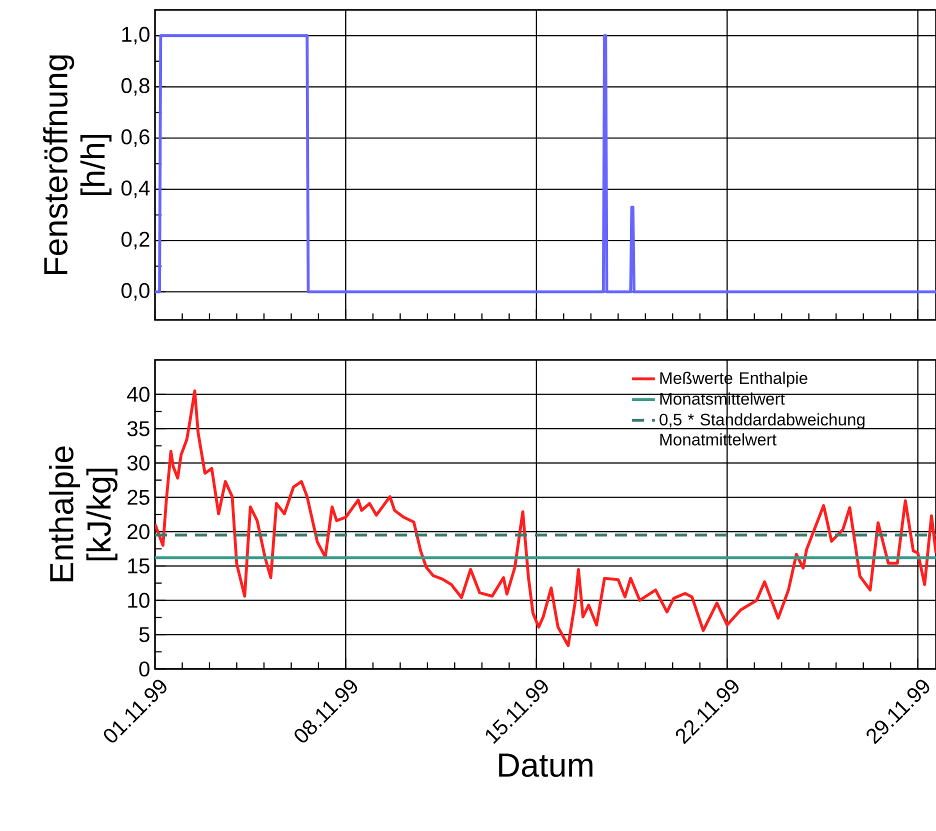 The width and height of the screenshot is (936, 831). What do you see at coordinates (138, 463) in the screenshot?
I see `y-tick-label: 30` at bounding box center [138, 463].